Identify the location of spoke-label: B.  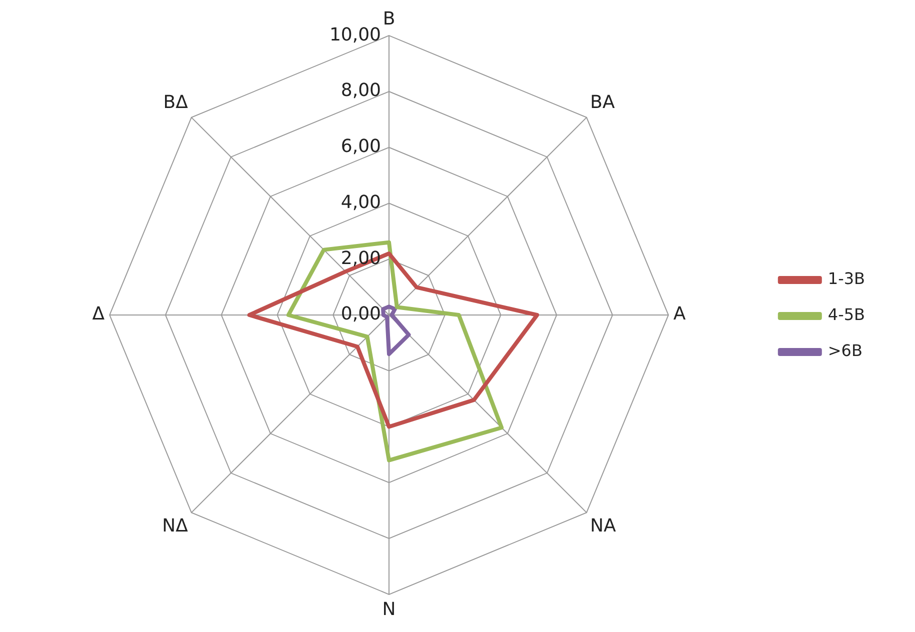
(389, 19).